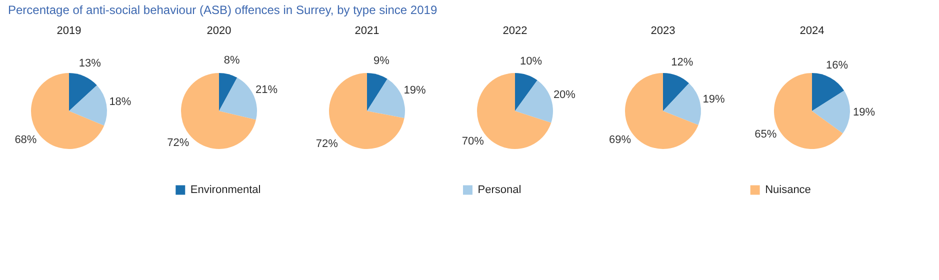  I want to click on data-label: 68%, so click(25, 140).